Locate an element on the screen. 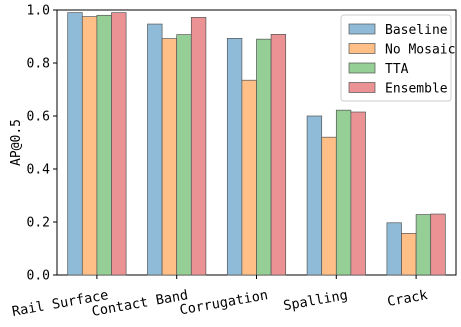  y-tick-label: 0.8 is located at coordinates (38, 64).